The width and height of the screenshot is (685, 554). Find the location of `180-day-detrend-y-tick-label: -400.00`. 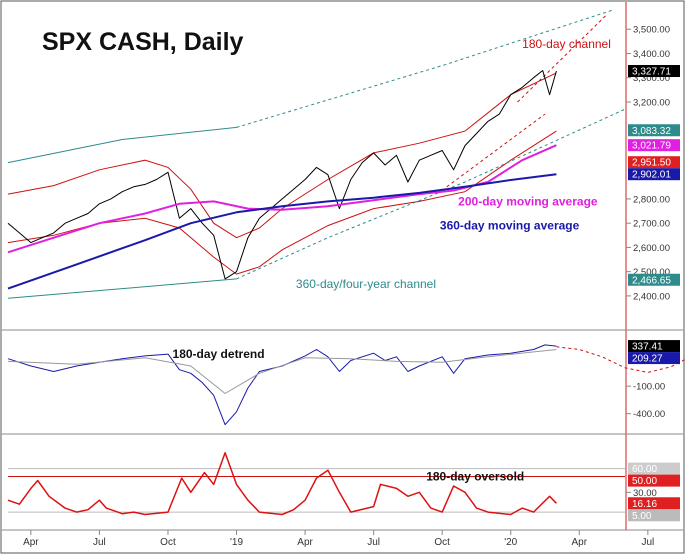

180-day-detrend-y-tick-label: -400.00 is located at coordinates (649, 414).